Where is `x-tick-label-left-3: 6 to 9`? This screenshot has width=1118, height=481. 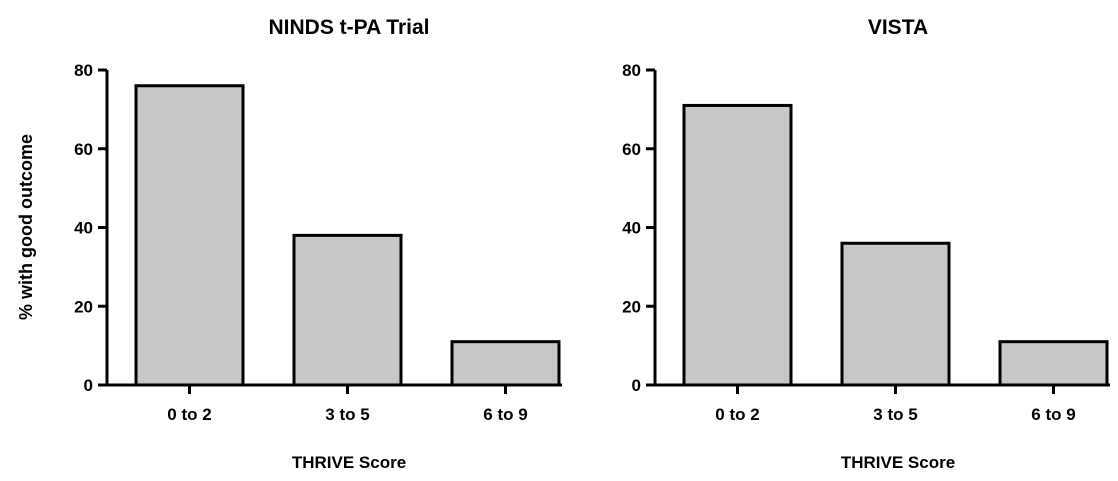 x-tick-label-left-3: 6 to 9 is located at coordinates (505, 414).